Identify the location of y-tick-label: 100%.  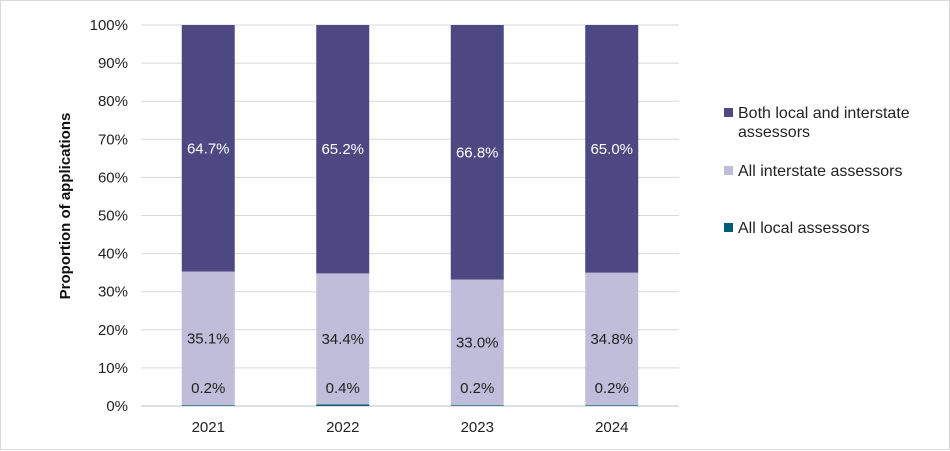
(109, 25).